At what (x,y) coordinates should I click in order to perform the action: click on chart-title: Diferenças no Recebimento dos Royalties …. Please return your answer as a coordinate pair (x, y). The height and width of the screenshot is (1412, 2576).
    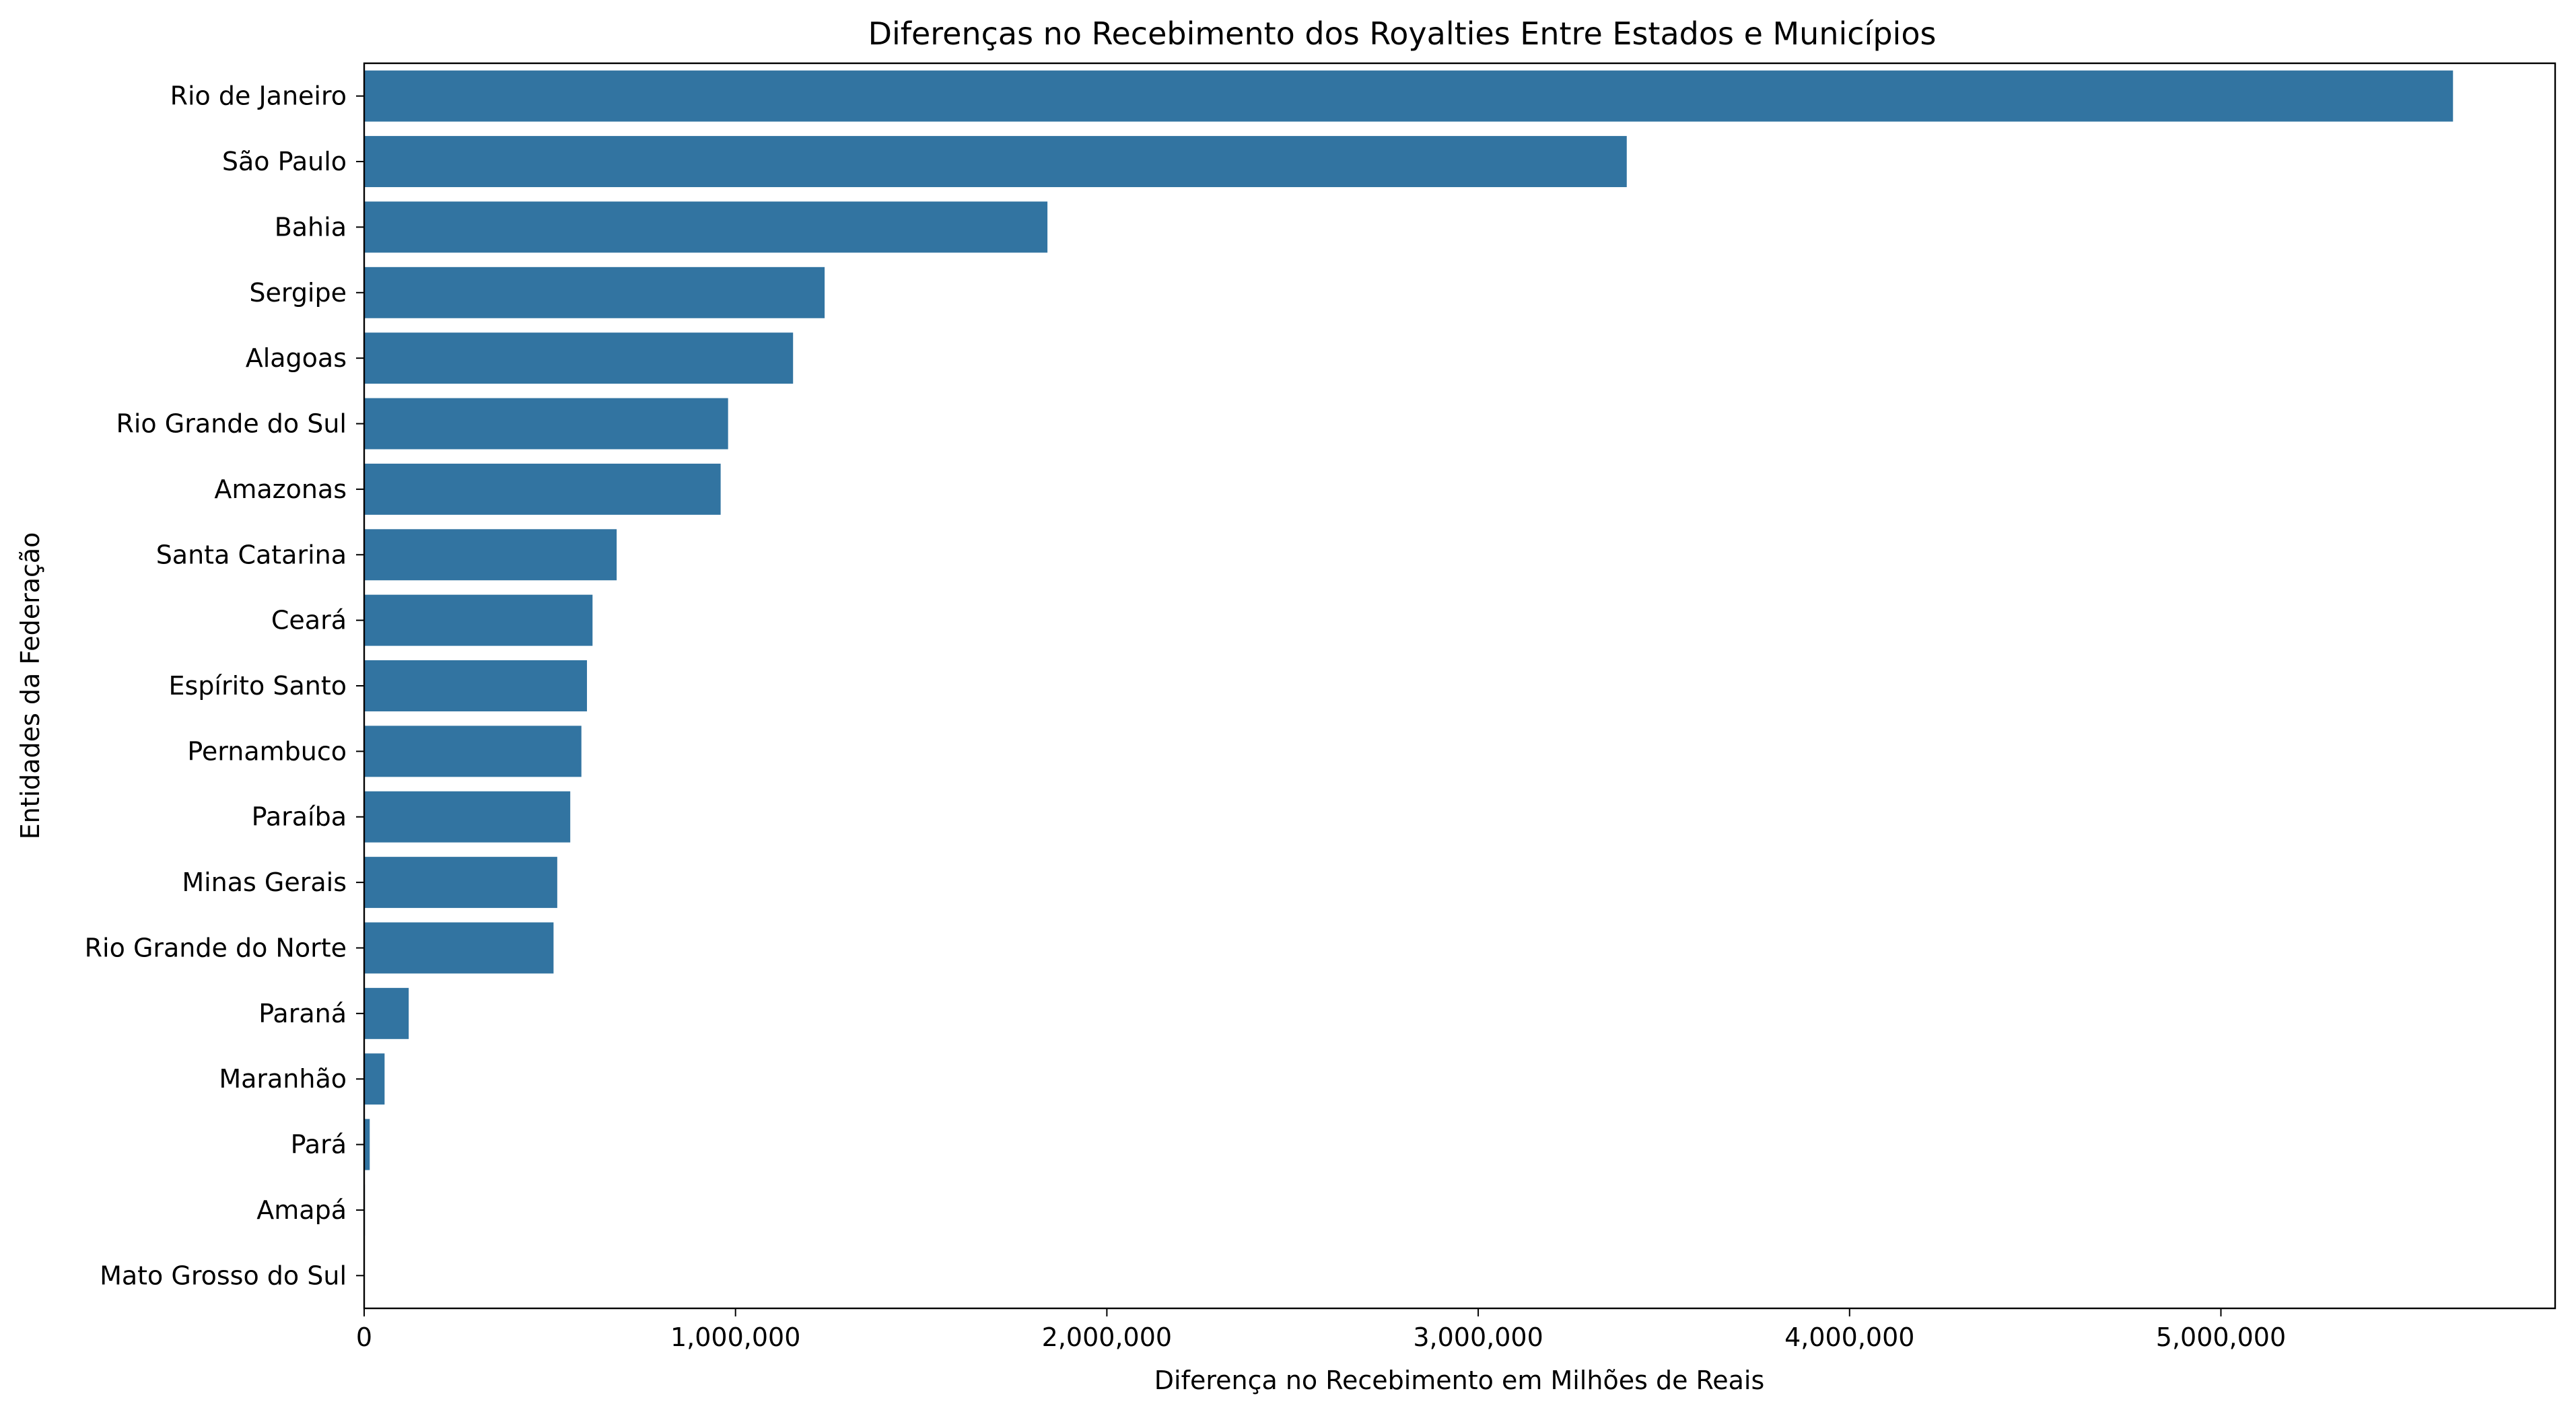
    Looking at the image, I should click on (1402, 33).